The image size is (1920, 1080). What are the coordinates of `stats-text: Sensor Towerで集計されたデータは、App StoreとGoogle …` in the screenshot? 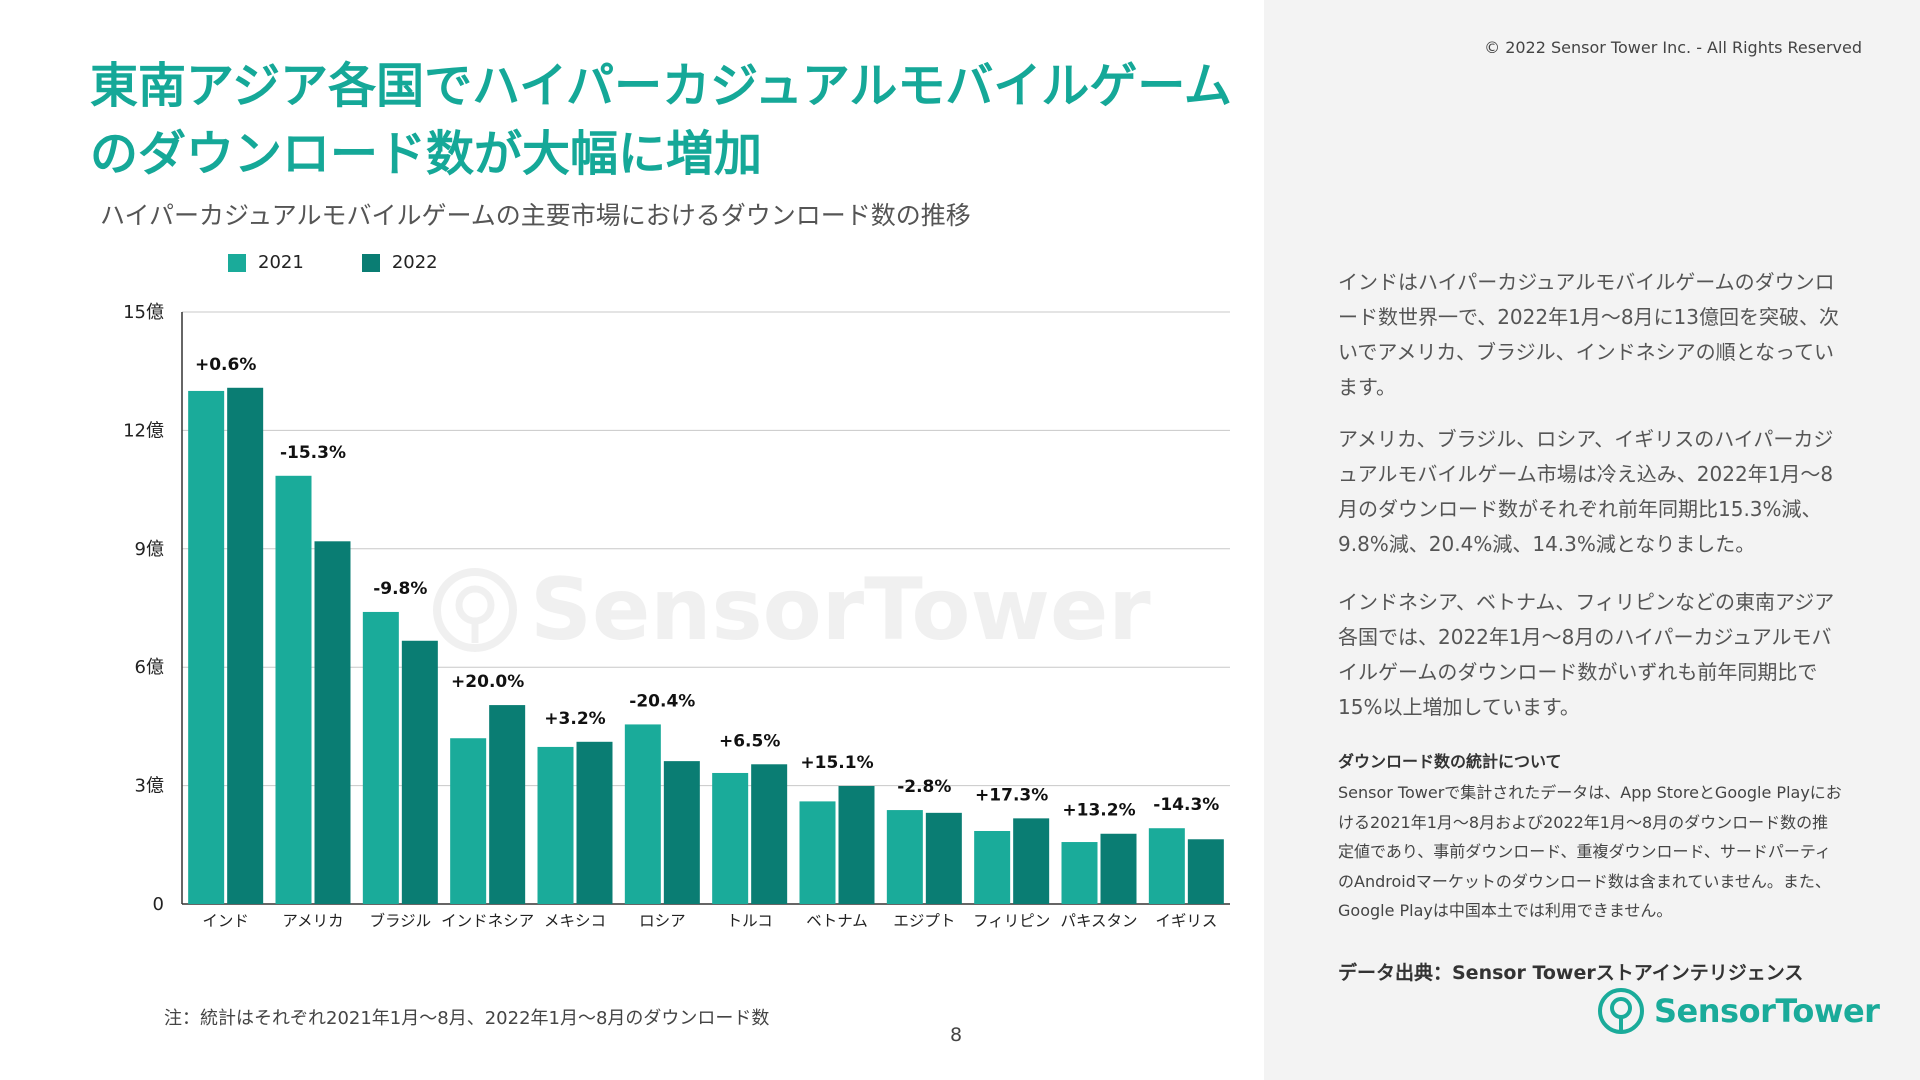 It's located at (1590, 851).